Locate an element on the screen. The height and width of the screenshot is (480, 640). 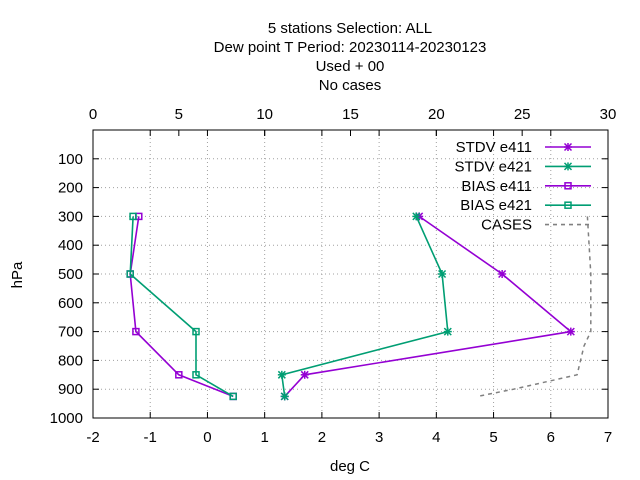
title-line: No cases is located at coordinates (350, 85).